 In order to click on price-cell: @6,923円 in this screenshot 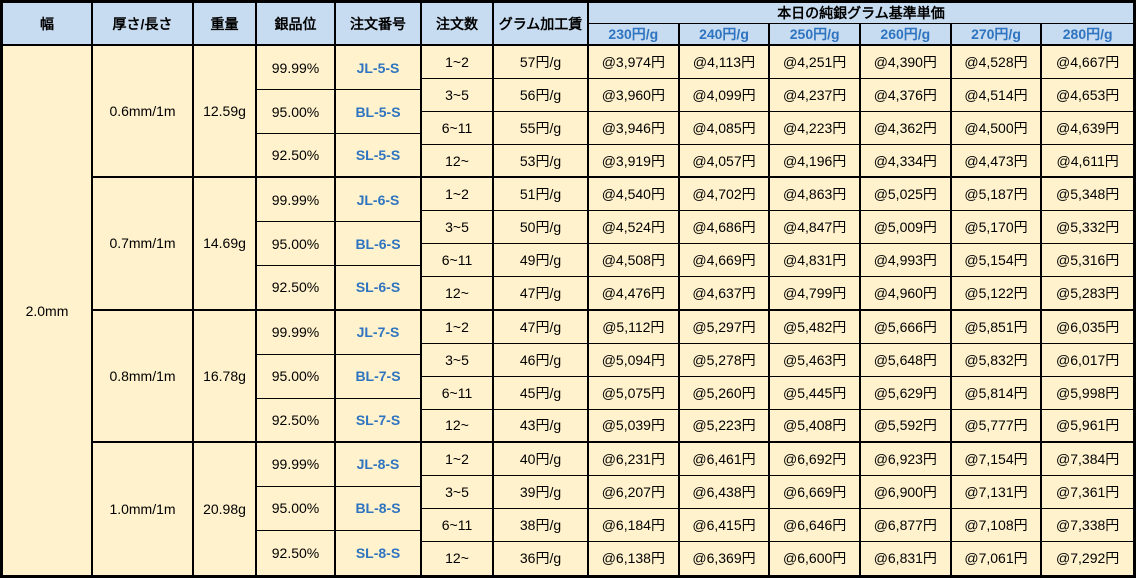, I will do `click(906, 459)`.